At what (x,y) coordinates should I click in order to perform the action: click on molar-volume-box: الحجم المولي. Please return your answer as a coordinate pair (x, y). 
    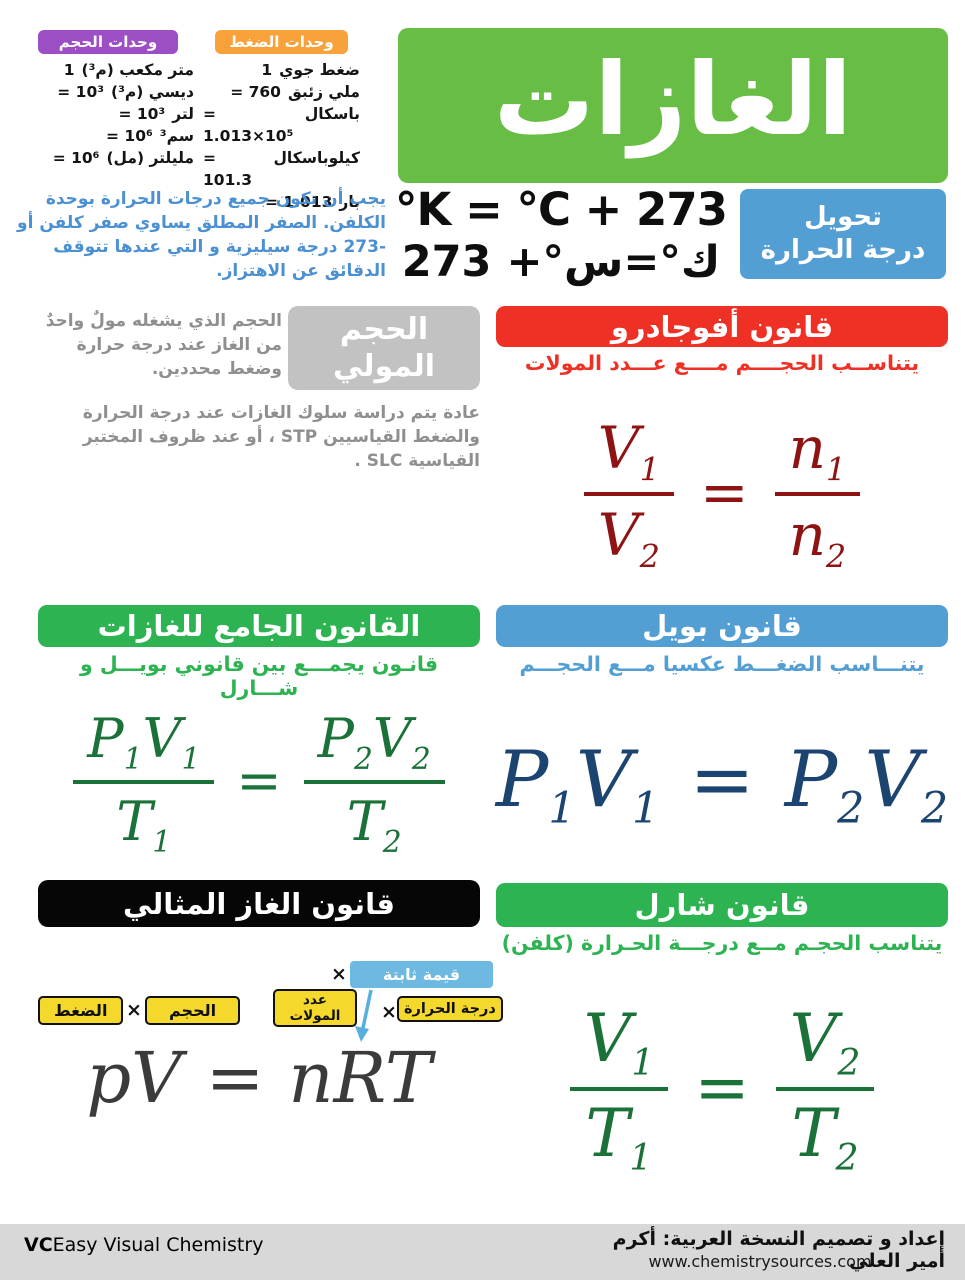
    Looking at the image, I should click on (384, 348).